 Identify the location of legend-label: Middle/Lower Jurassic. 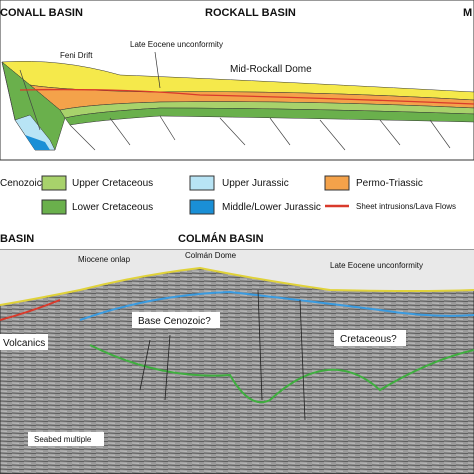
(271, 207).